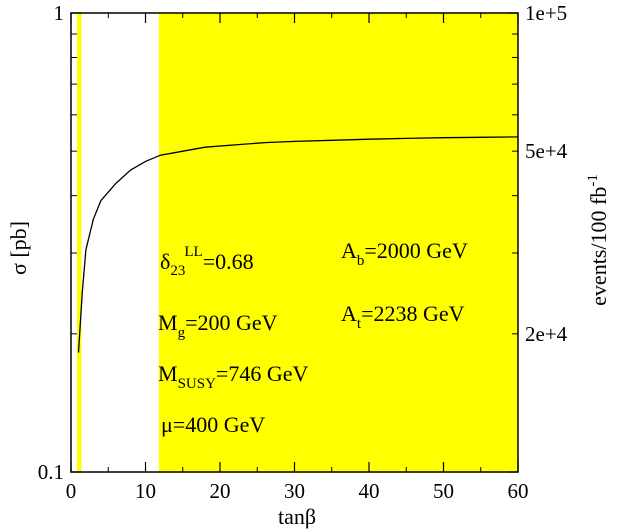 The image size is (617, 532). What do you see at coordinates (359, 324) in the screenshot?
I see `annotation-at-sub: t` at bounding box center [359, 324].